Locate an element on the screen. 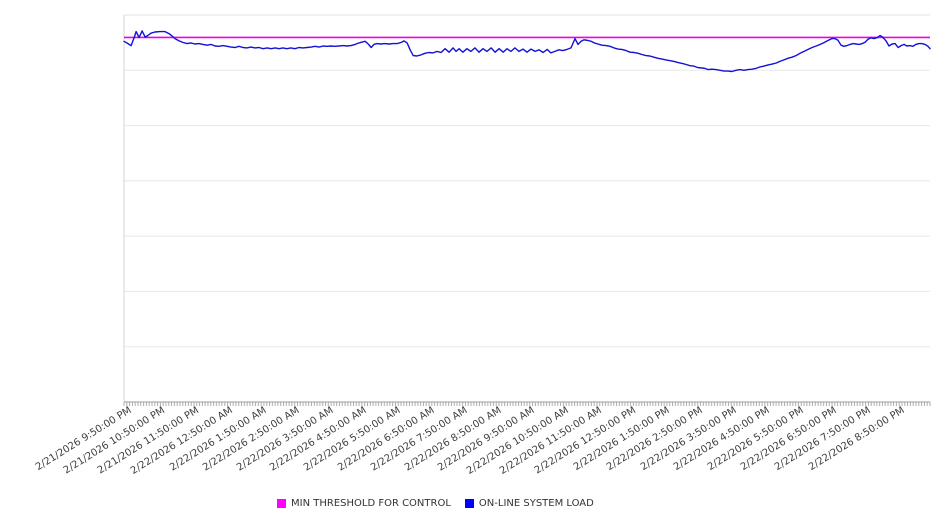  threshold-color-swatch-icon is located at coordinates (281, 503).